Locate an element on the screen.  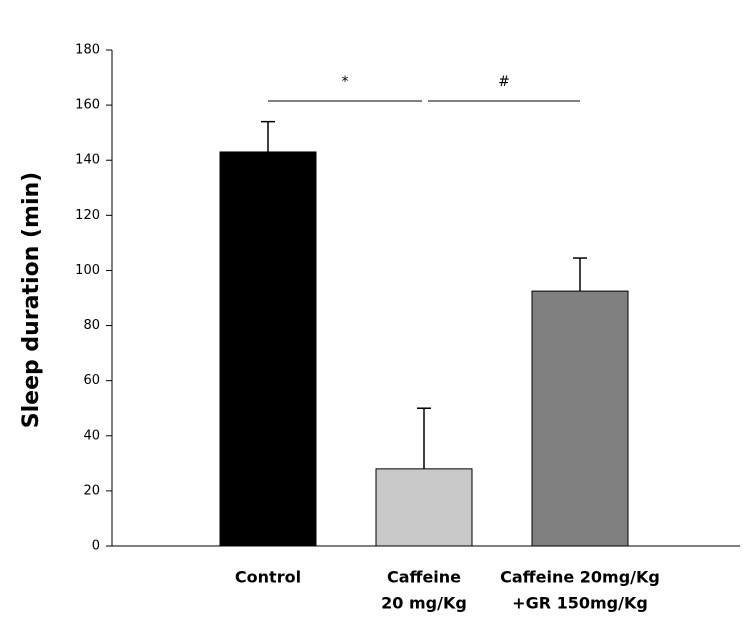
y-tick-label: 180 is located at coordinates (87, 50).